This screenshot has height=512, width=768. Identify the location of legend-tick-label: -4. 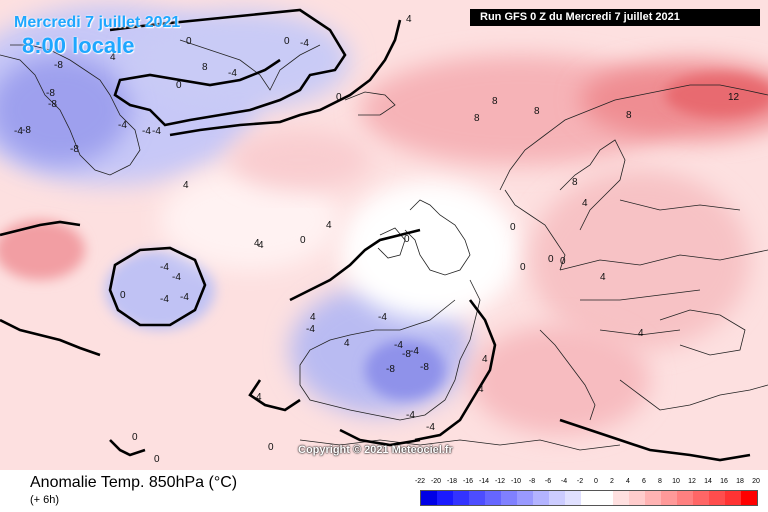
(564, 481).